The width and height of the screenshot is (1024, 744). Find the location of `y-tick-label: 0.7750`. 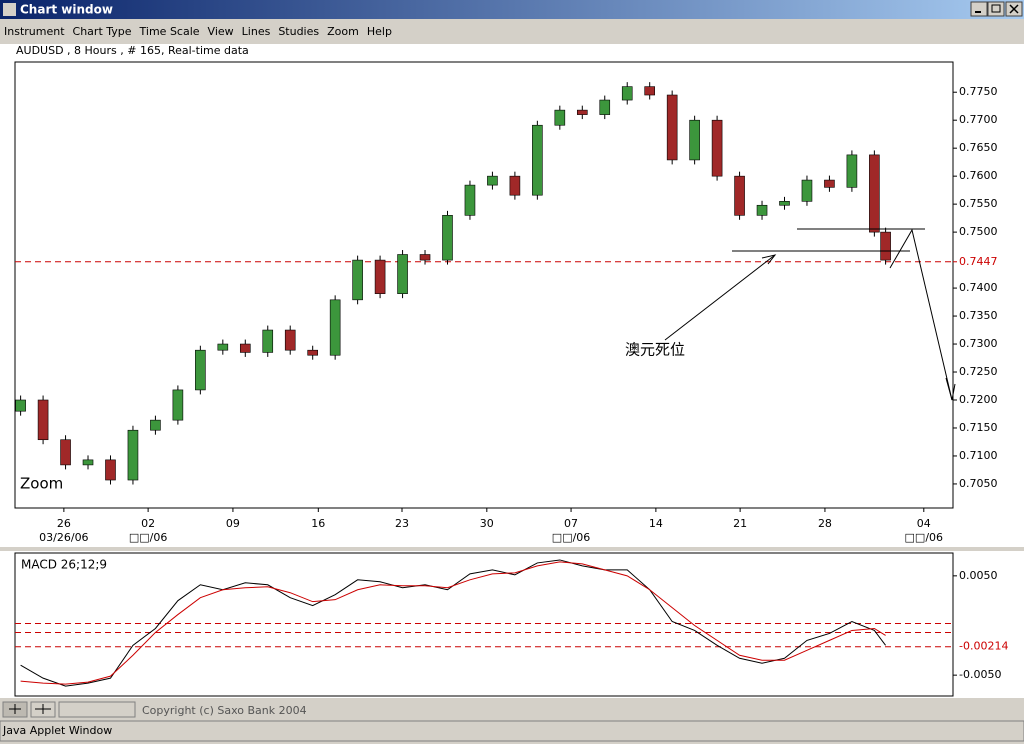

y-tick-label: 0.7750 is located at coordinates (978, 91).